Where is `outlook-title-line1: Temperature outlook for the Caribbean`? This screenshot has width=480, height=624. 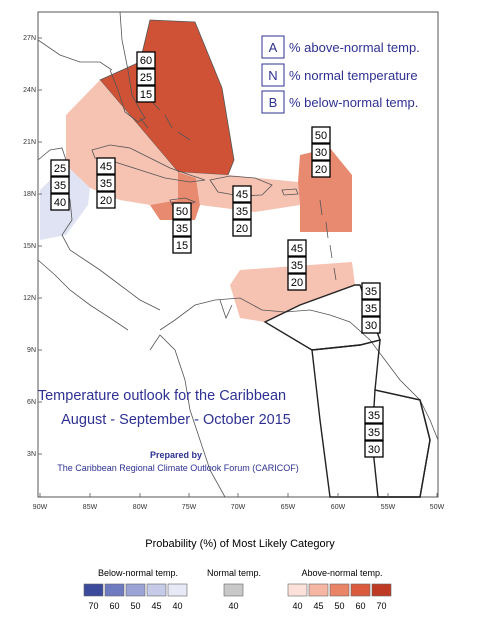 outlook-title-line1: Temperature outlook for the Caribbean is located at coordinates (162, 396).